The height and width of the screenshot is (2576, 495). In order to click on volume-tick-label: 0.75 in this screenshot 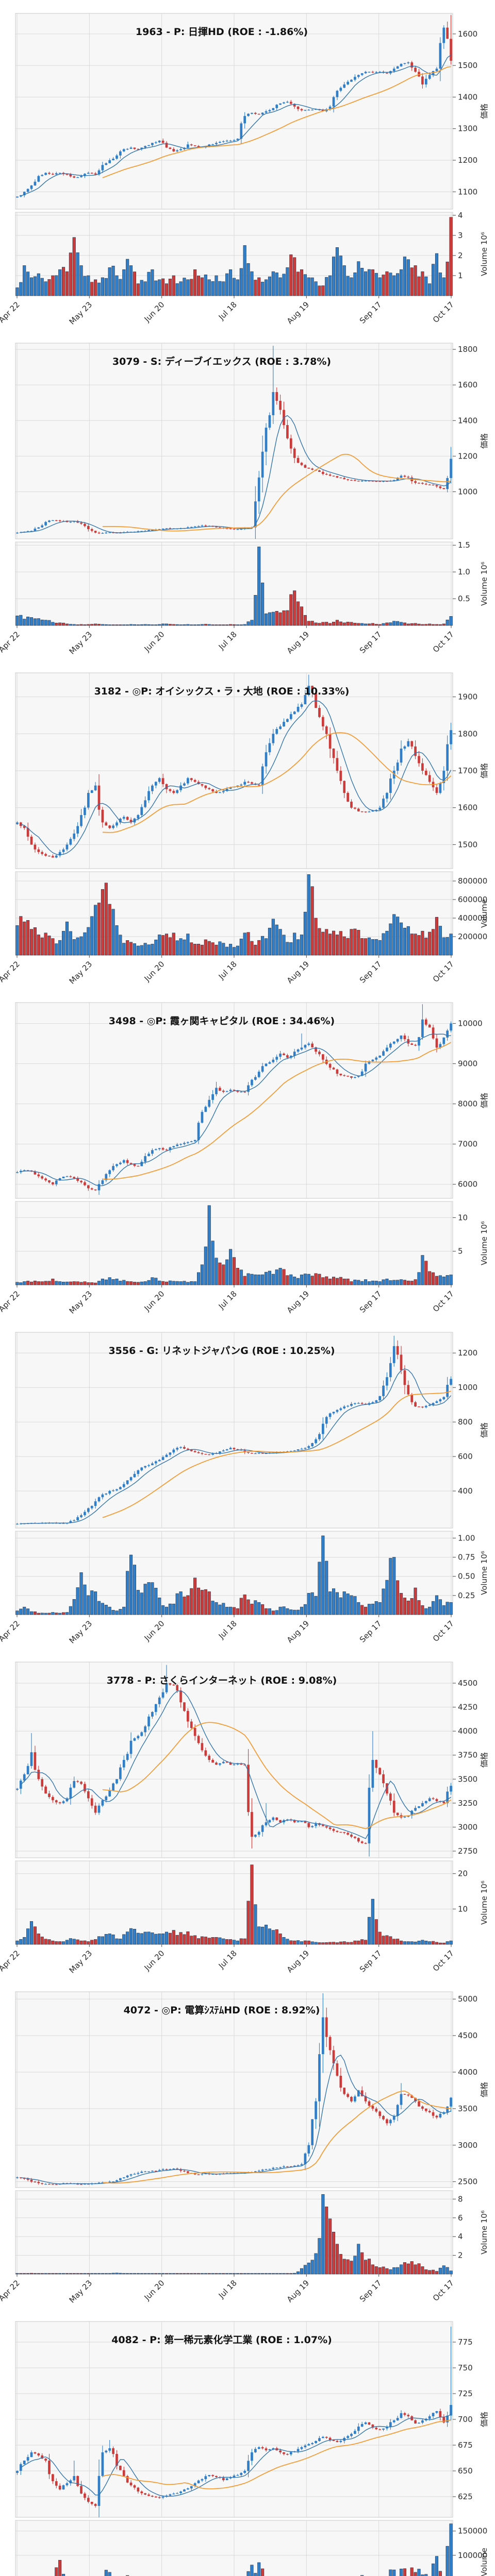, I will do `click(466, 1557)`.